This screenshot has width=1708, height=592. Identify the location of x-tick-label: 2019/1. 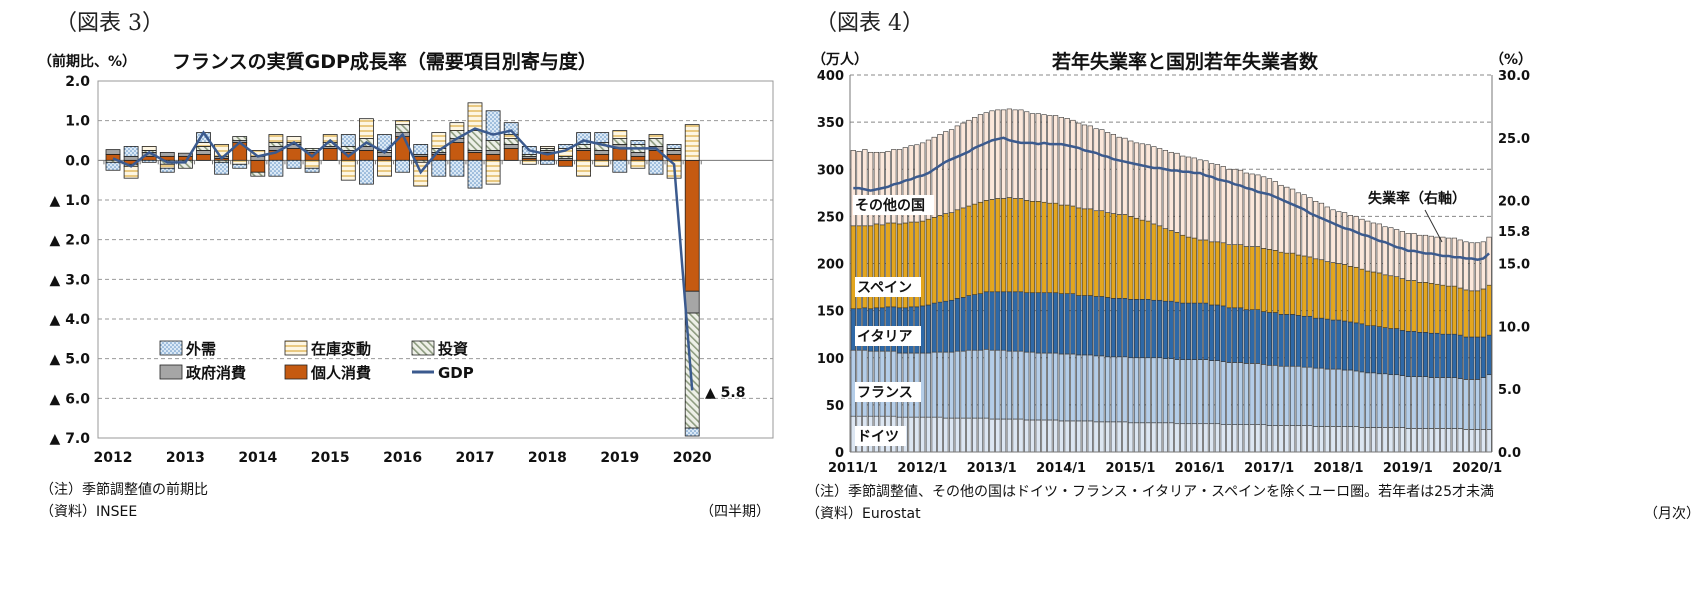
(1408, 468).